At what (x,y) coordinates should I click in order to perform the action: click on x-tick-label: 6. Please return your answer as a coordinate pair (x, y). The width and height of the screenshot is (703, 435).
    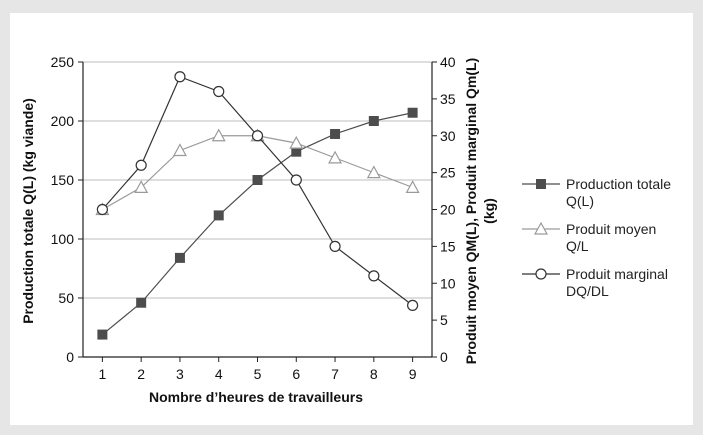
    Looking at the image, I should click on (296, 374).